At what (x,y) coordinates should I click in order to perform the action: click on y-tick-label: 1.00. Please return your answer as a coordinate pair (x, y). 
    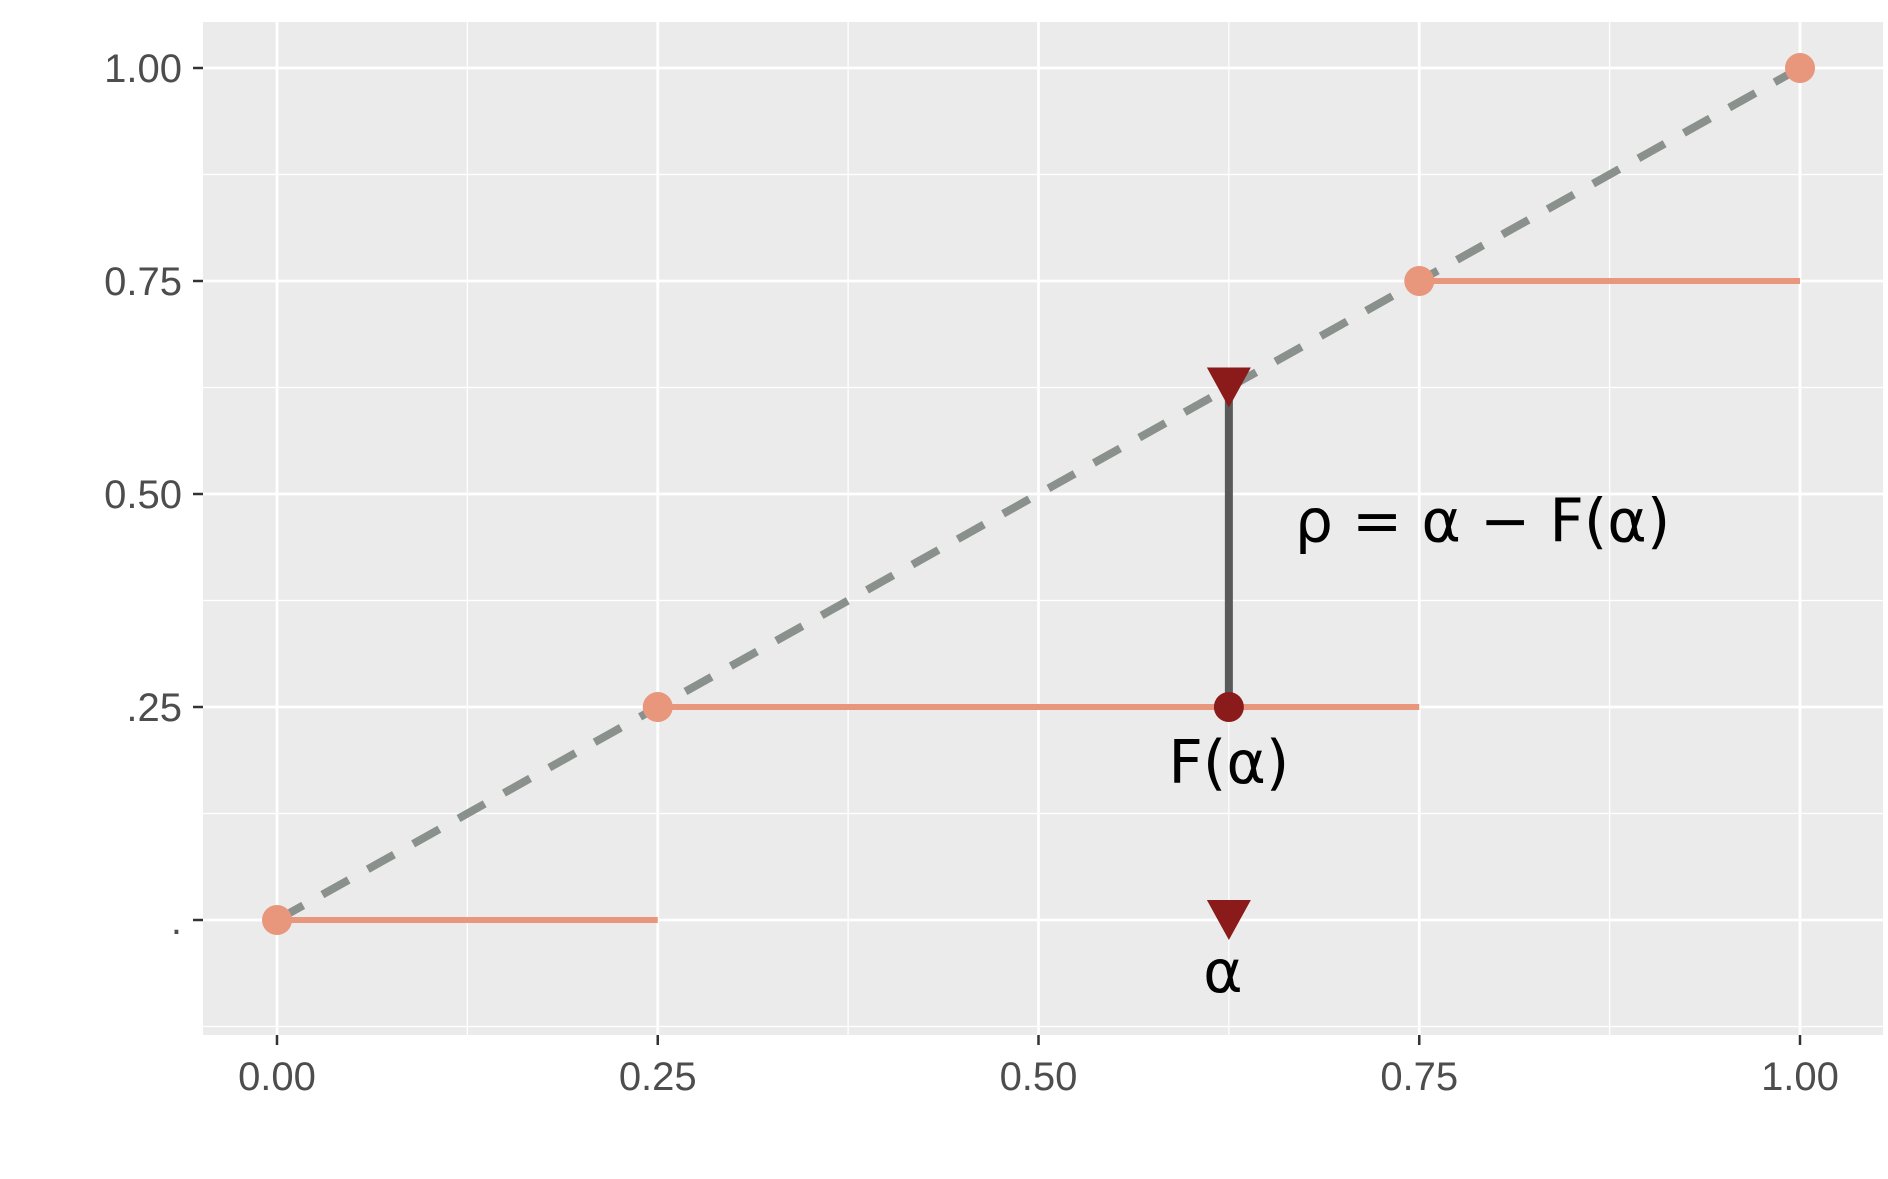
    Looking at the image, I should click on (143, 69).